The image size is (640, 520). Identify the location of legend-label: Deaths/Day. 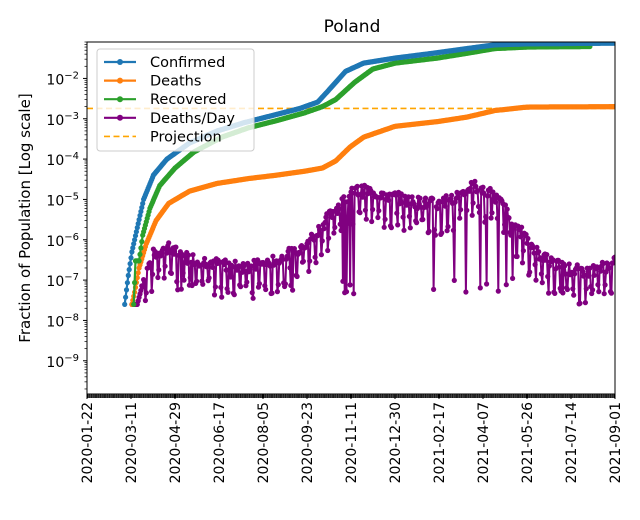
(192, 119).